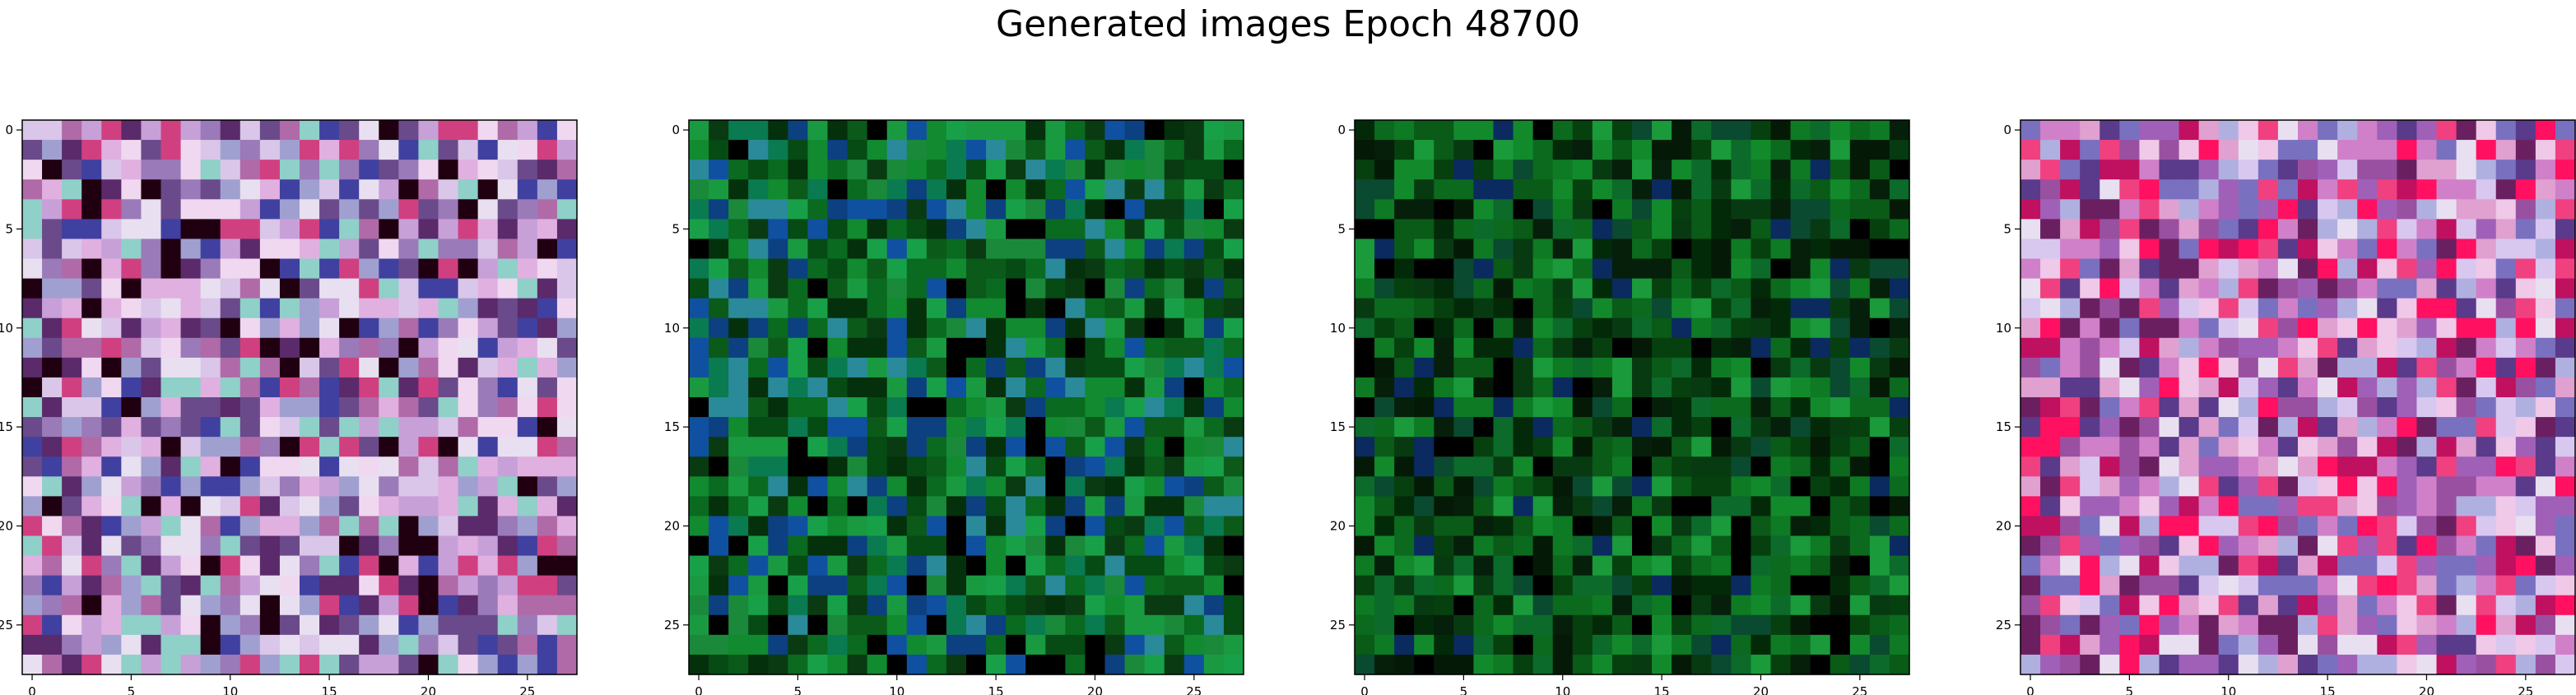  What do you see at coordinates (1562, 689) in the screenshot?
I see `x-tick-label: 10` at bounding box center [1562, 689].